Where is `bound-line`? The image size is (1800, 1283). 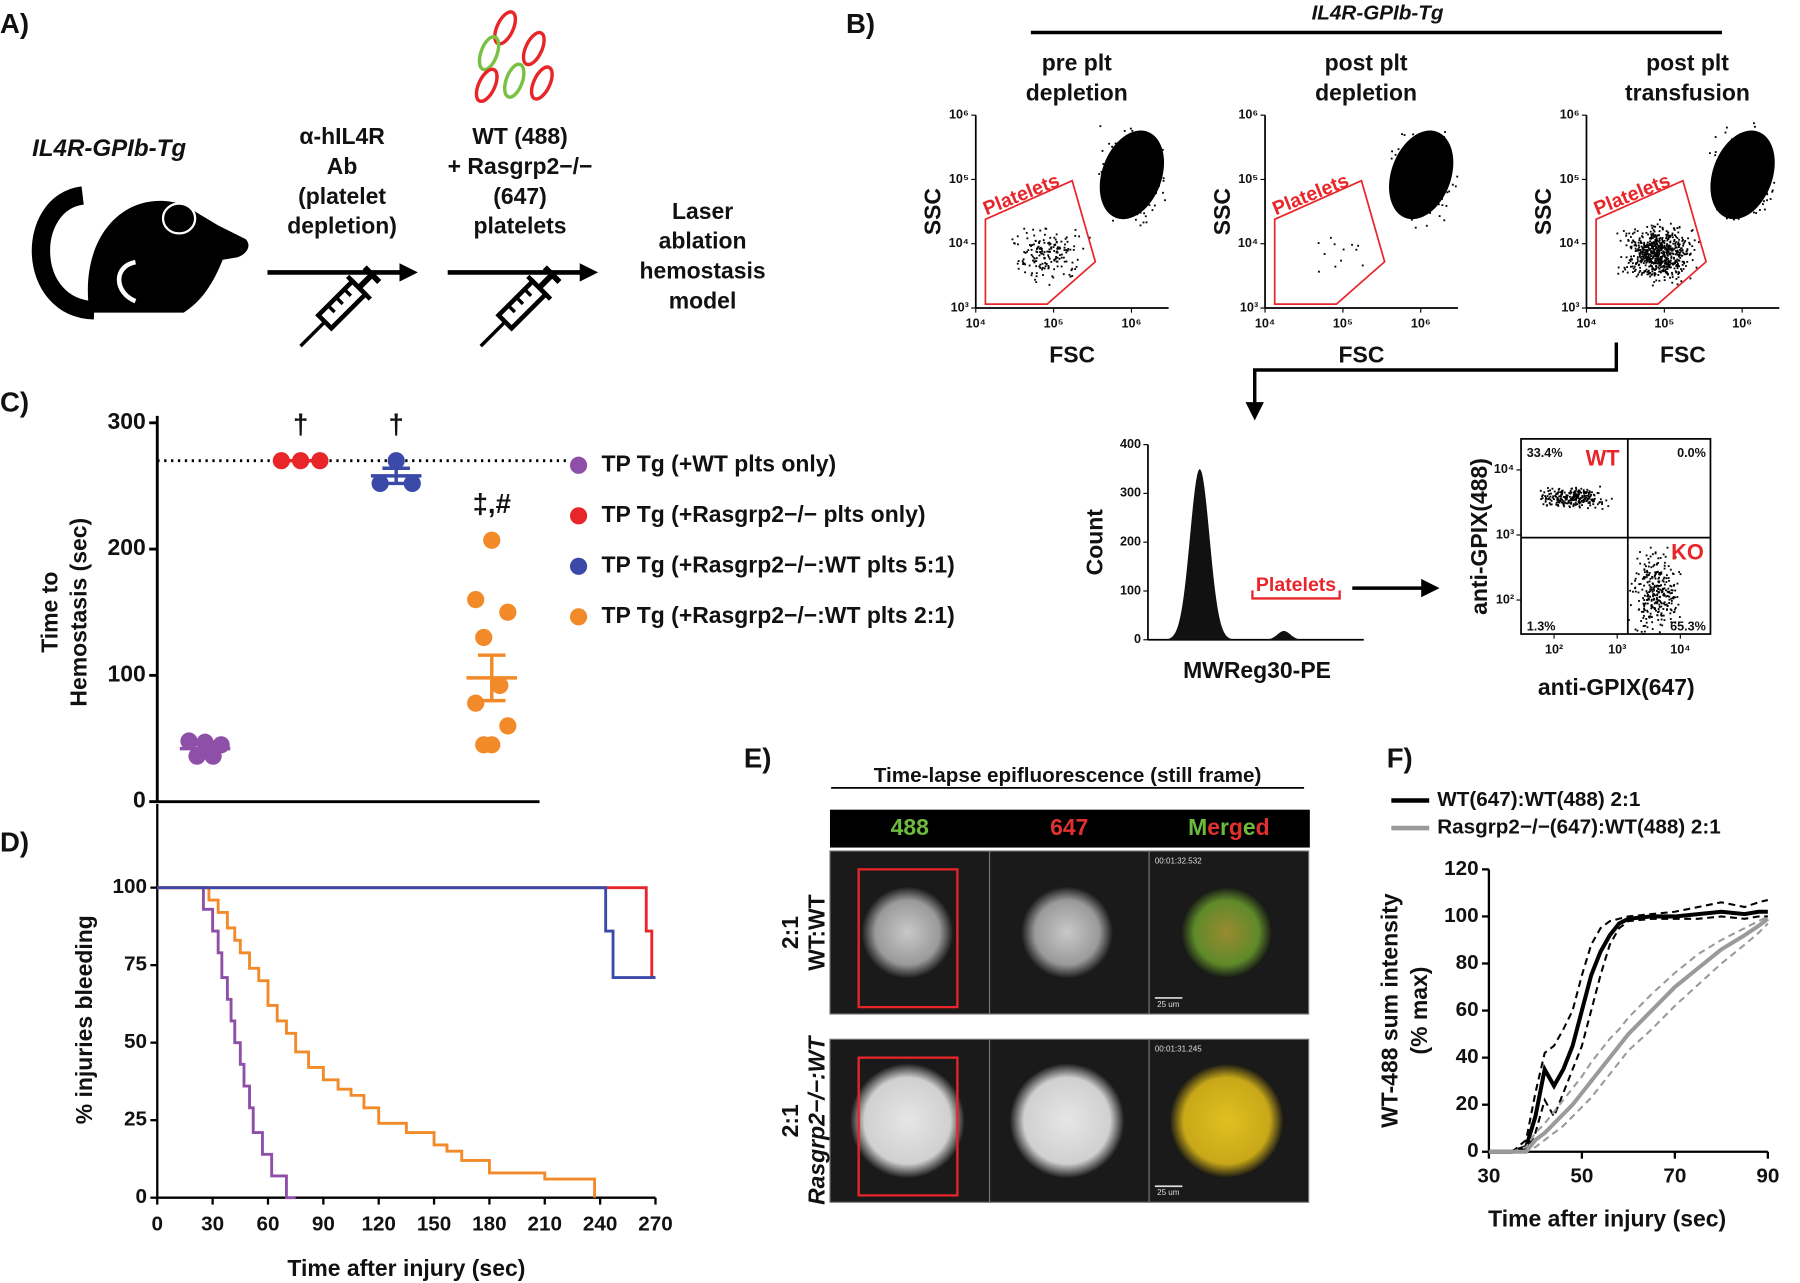 bound-line is located at coordinates (1628, 1025).